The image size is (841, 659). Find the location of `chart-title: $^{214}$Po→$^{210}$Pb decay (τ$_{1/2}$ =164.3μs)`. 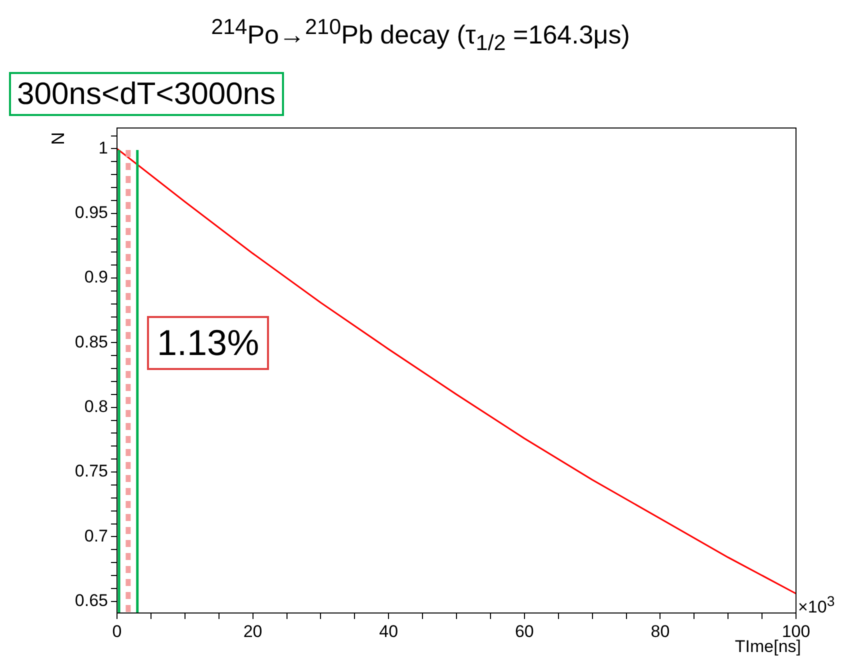

chart-title: $^{214}$Po→$^{210}$Pb decay (τ$_{1/2}$ =164.3μs) is located at coordinates (420, 35).